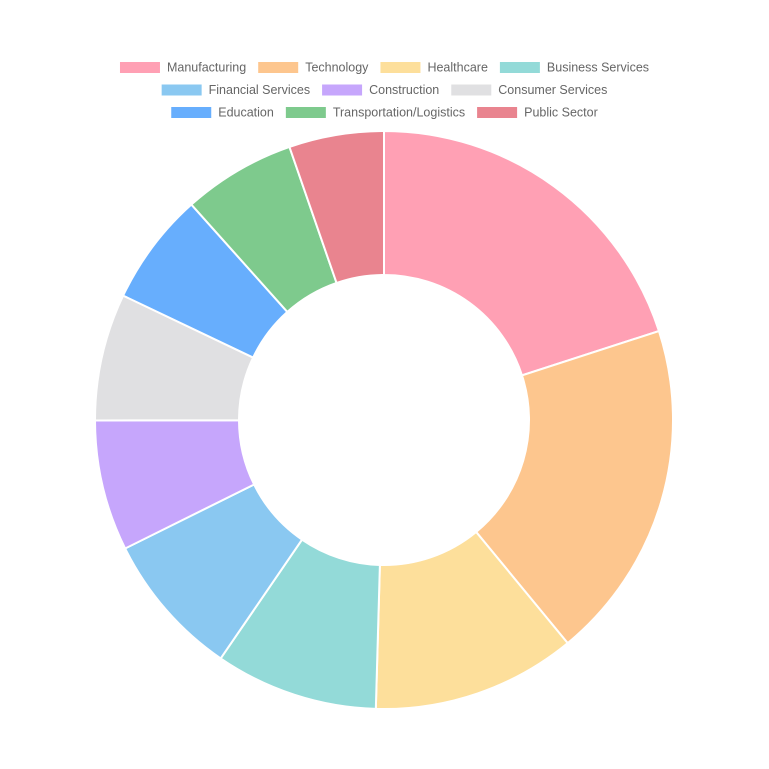 This screenshot has height=769, width=769. What do you see at coordinates (457, 67) in the screenshot?
I see `legend-label: Healthcare` at bounding box center [457, 67].